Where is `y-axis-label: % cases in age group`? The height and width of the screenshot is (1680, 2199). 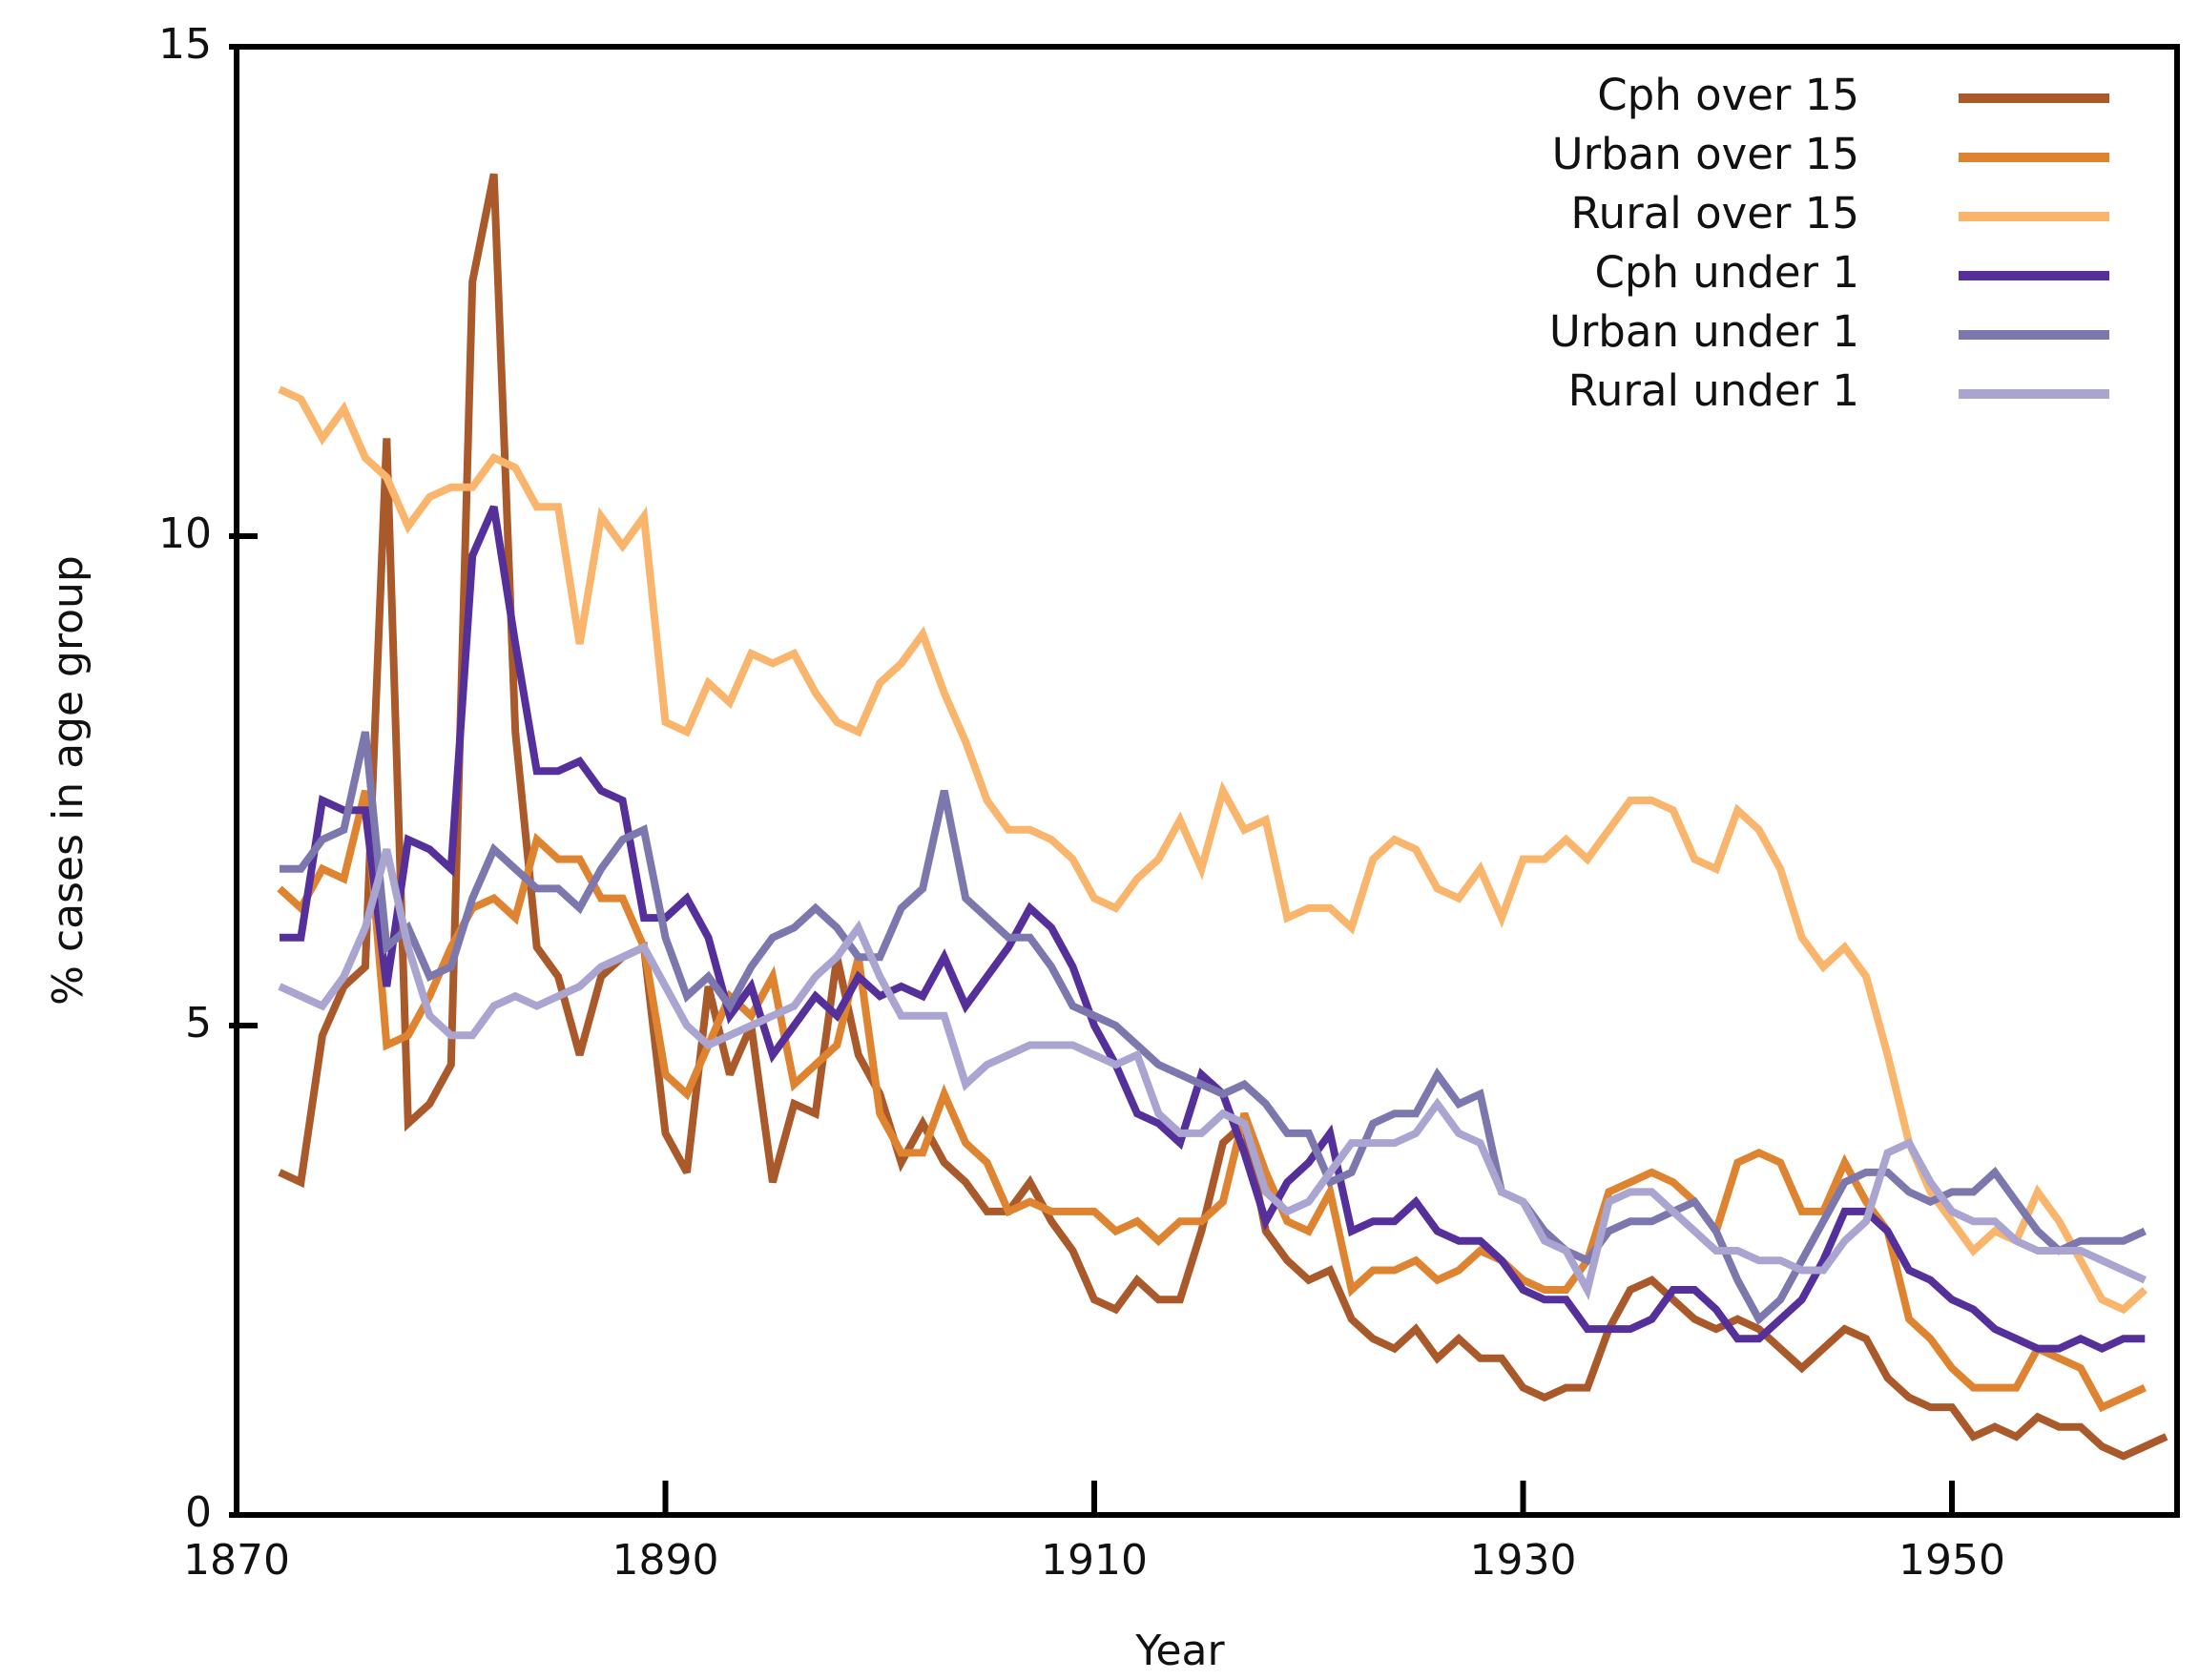 y-axis-label: % cases in age group is located at coordinates (68, 780).